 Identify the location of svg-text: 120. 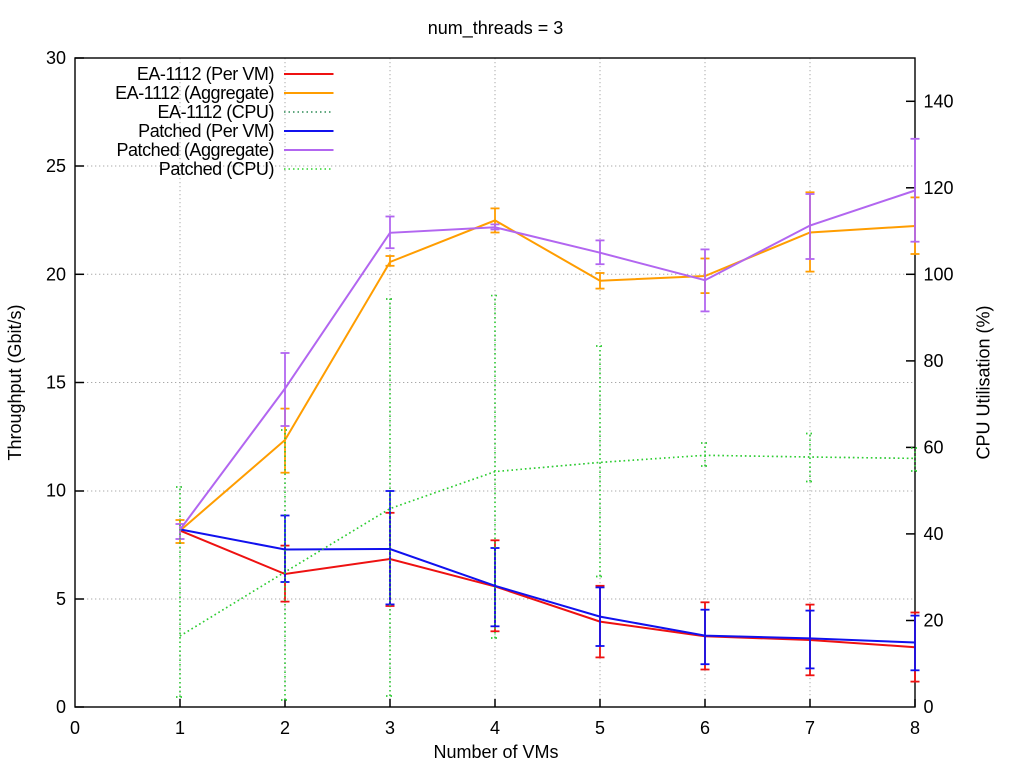
(939, 188).